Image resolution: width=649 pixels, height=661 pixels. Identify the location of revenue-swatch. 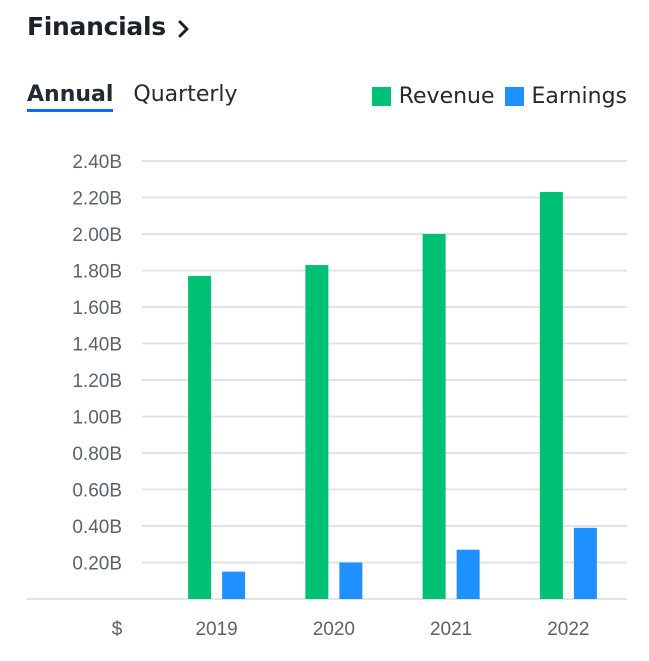
(381, 96).